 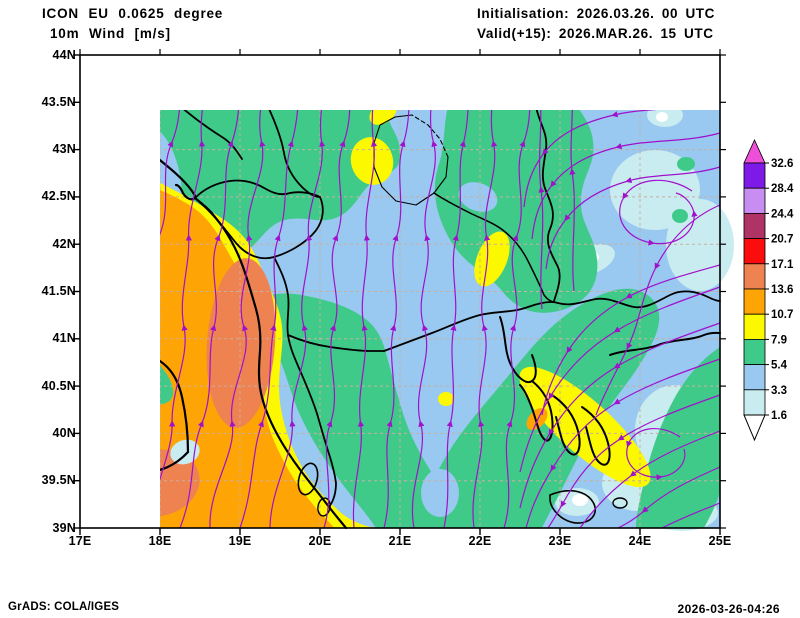 I want to click on lat-tick-label: 41N, so click(x=64, y=338).